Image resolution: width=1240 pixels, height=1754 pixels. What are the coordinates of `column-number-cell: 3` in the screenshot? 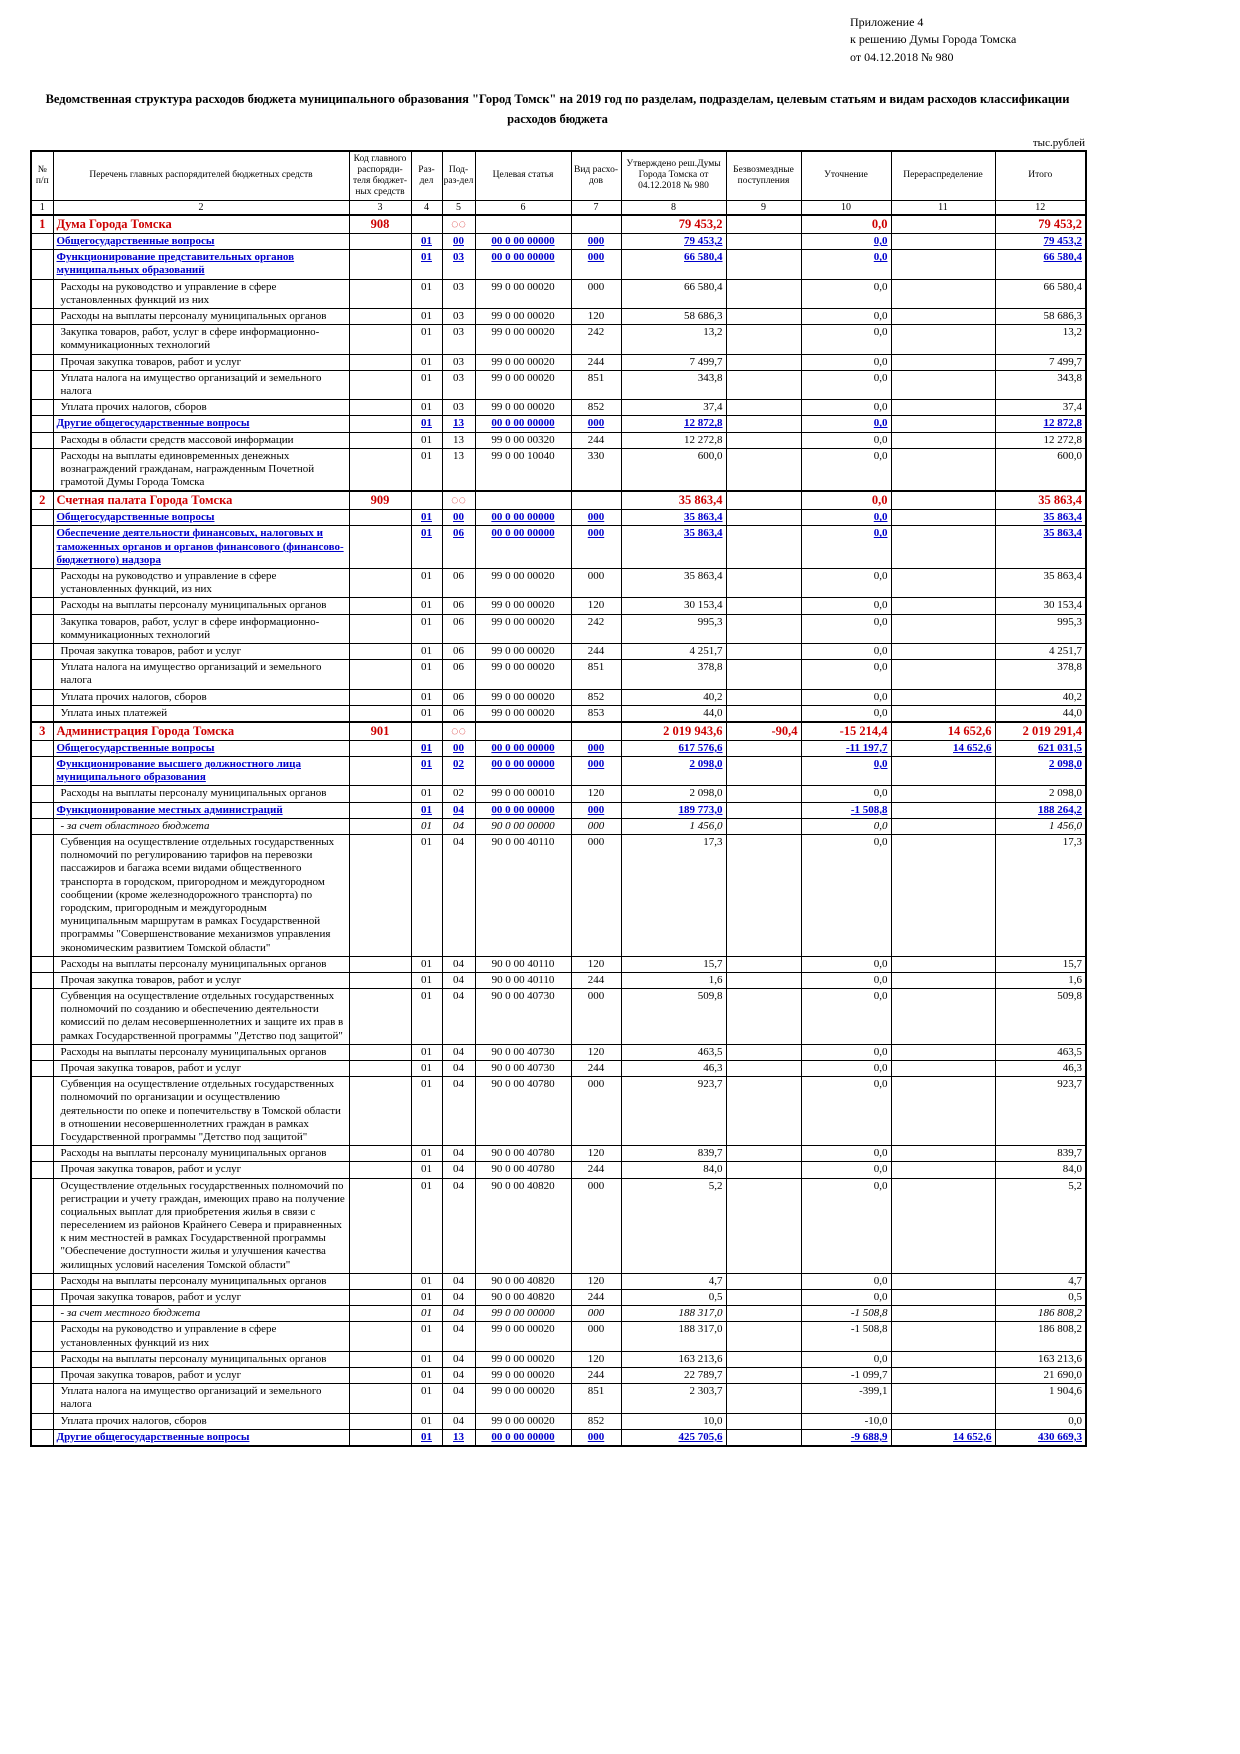 It's located at (380, 207).